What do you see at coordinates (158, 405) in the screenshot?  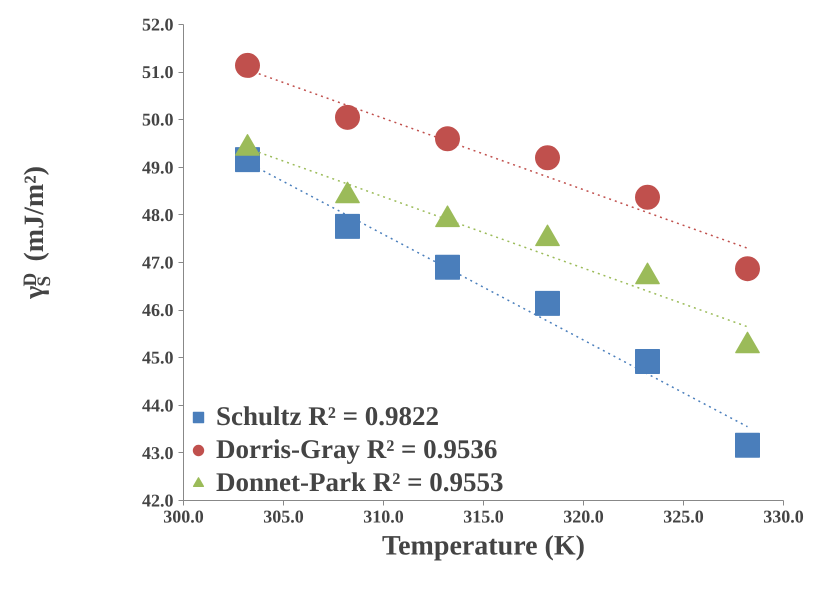 I see `y-tick-label: 44.0` at bounding box center [158, 405].